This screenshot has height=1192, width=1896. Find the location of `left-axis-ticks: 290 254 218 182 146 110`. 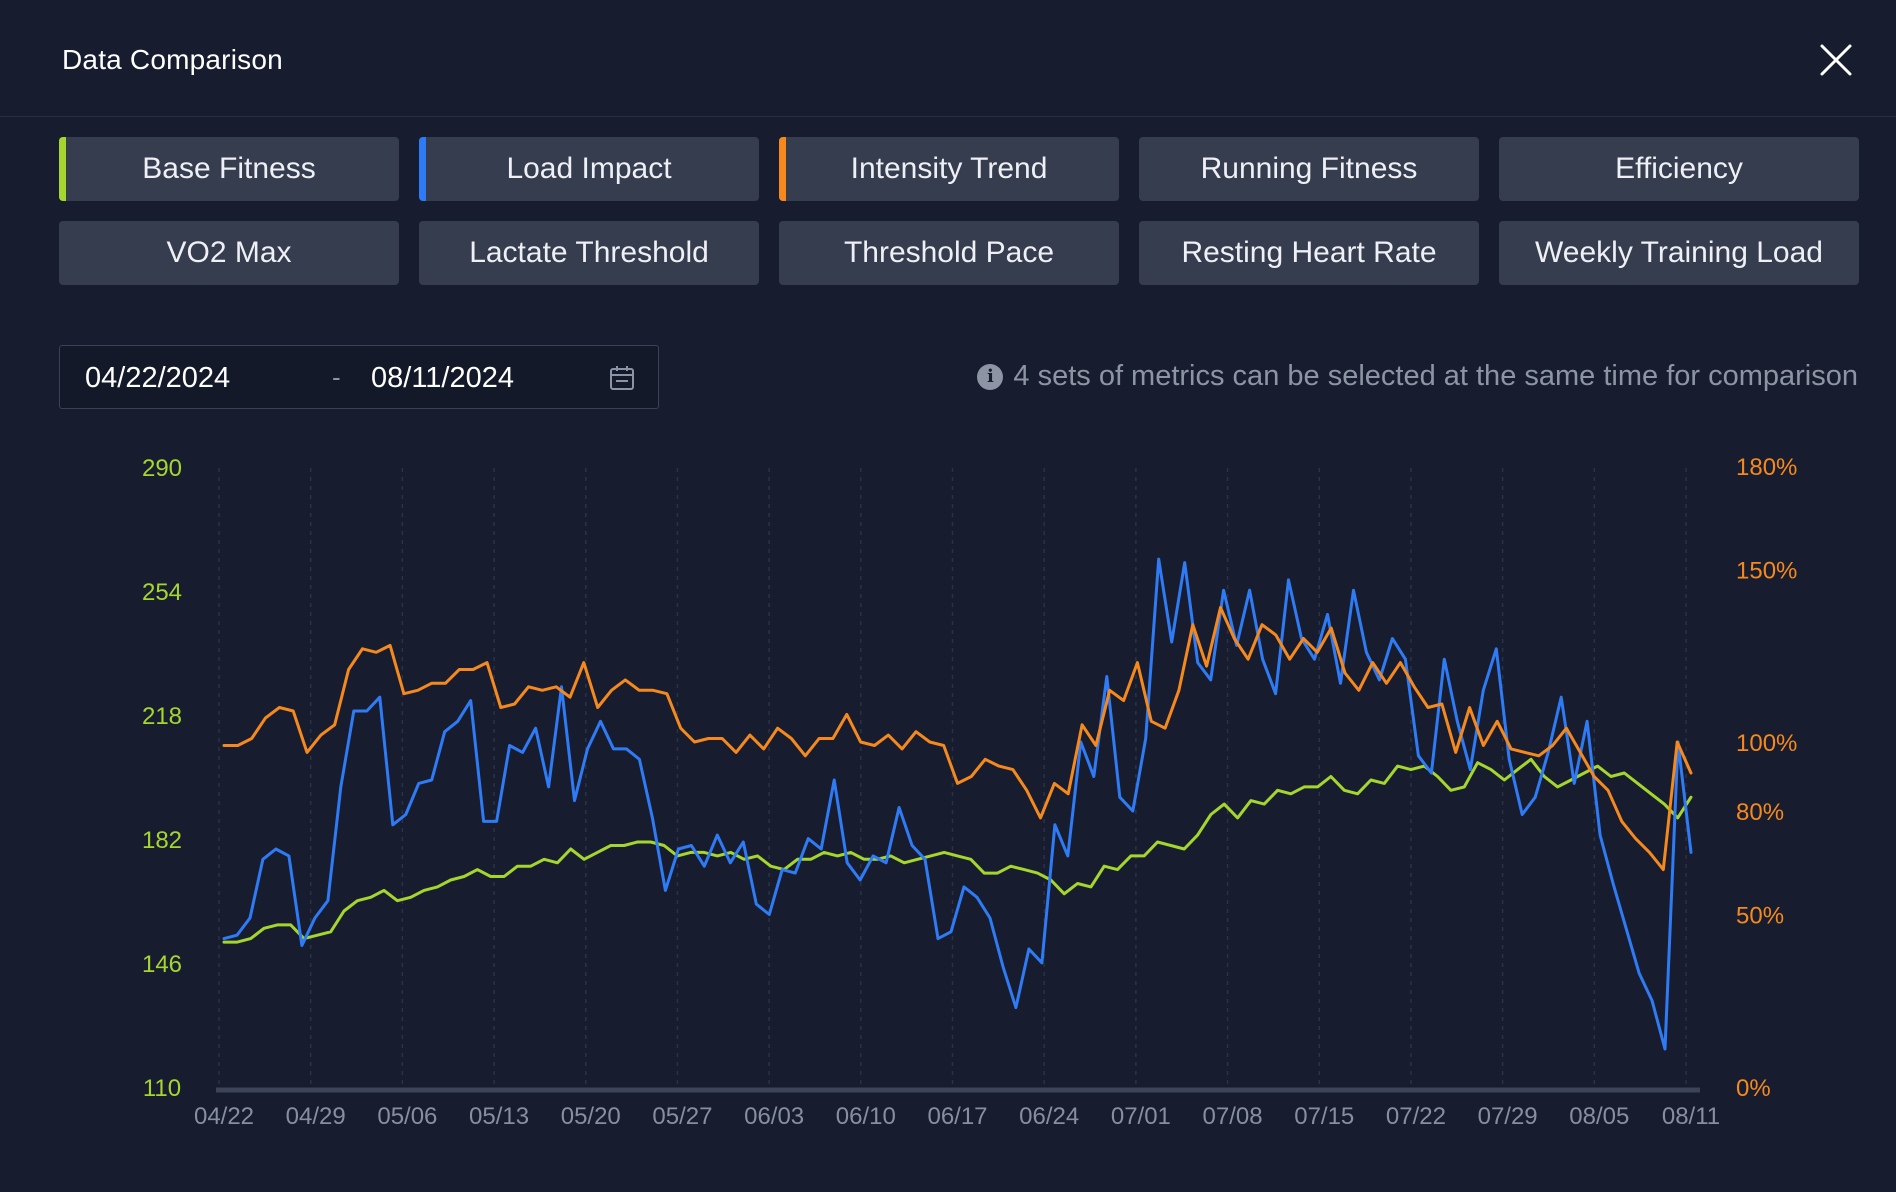

left-axis-ticks: 290 254 218 182 146 110 is located at coordinates (162, 778).